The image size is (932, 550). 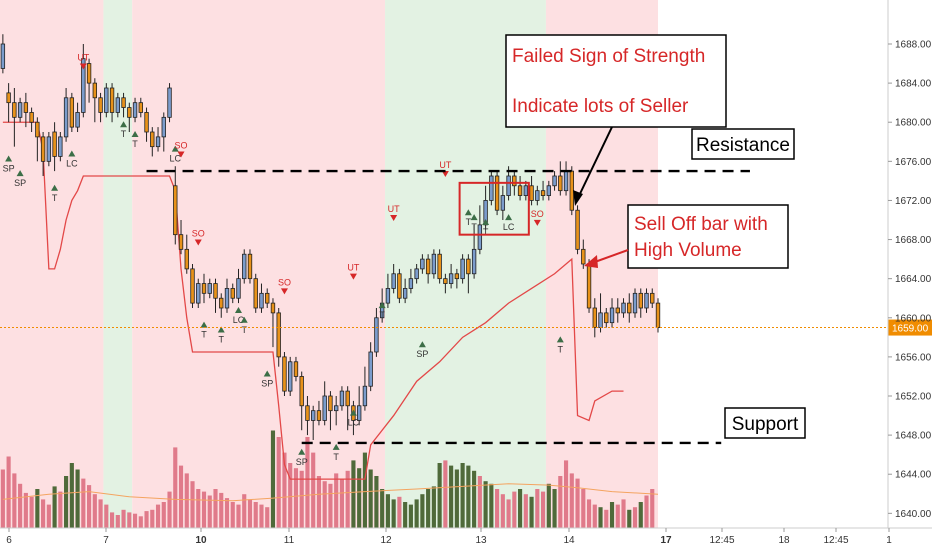 I want to click on time-tick-label: 11, so click(x=289, y=540).